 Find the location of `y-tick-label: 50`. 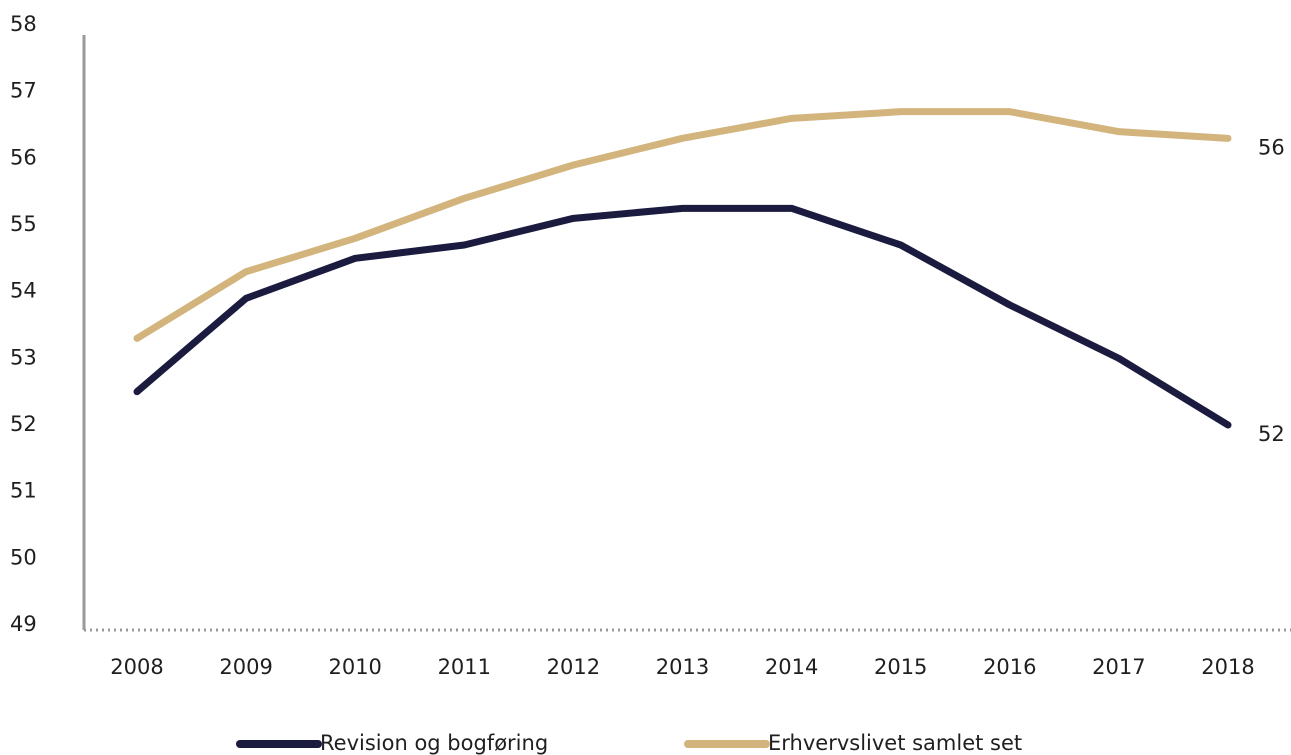

y-tick-label: 50 is located at coordinates (23, 557).